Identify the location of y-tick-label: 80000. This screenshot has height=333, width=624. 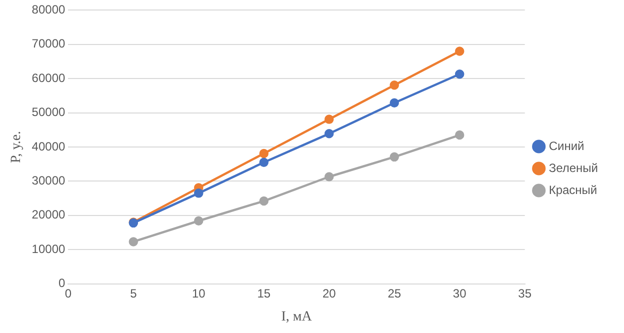
(49, 9).